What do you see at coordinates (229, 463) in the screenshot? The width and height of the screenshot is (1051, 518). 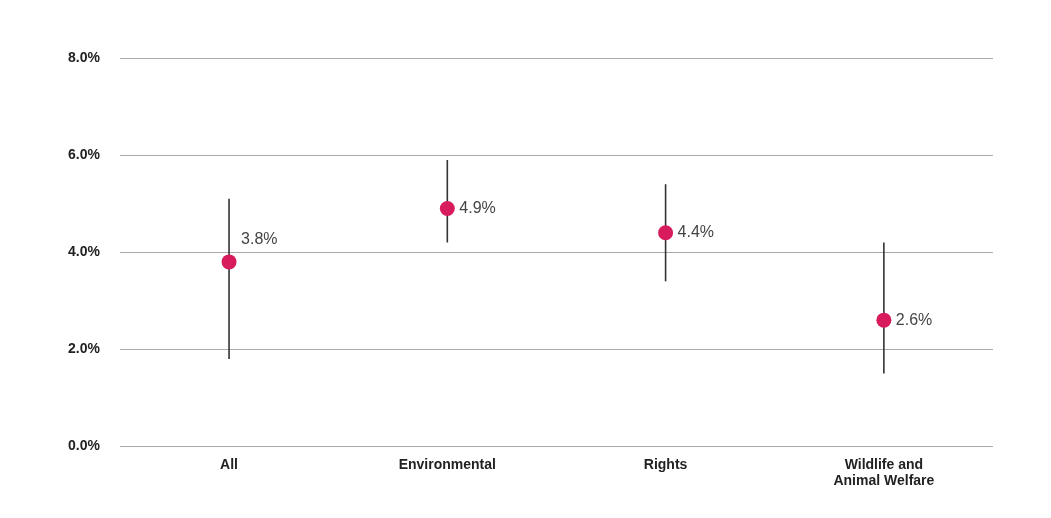 I see `x-tick-label: All` at bounding box center [229, 463].